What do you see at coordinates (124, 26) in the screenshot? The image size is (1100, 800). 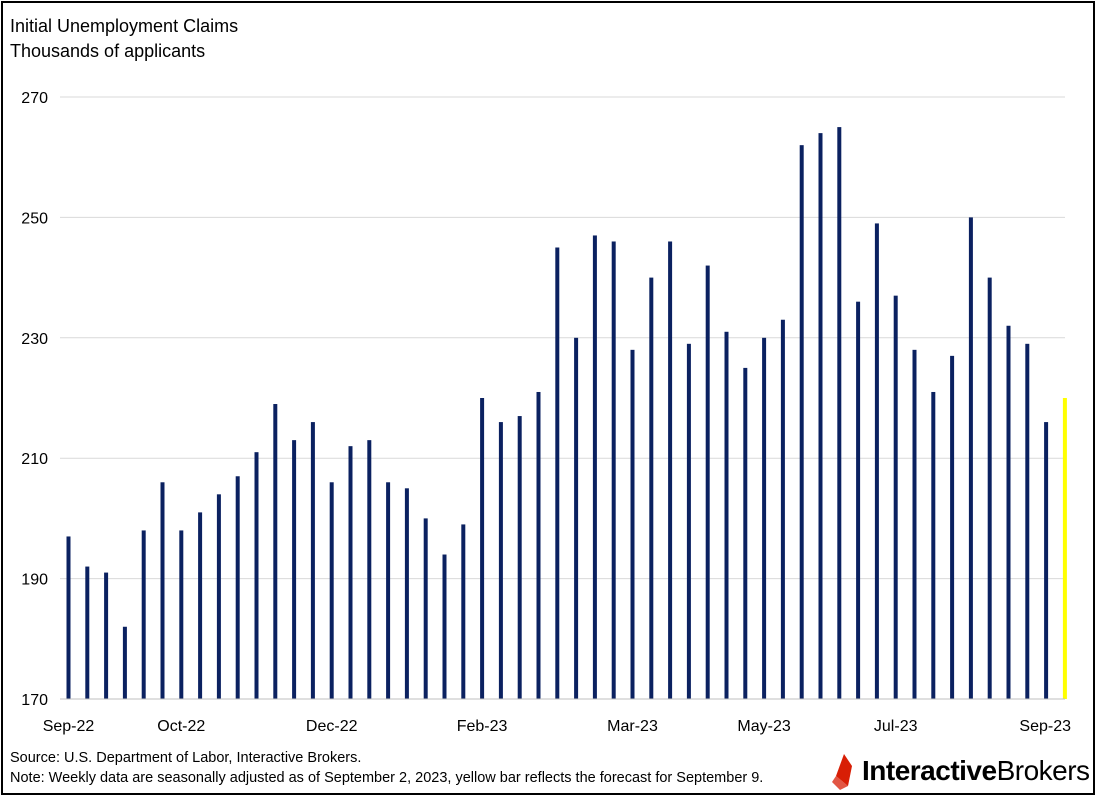 I see `chart-title: Initial Unemployment Claims` at bounding box center [124, 26].